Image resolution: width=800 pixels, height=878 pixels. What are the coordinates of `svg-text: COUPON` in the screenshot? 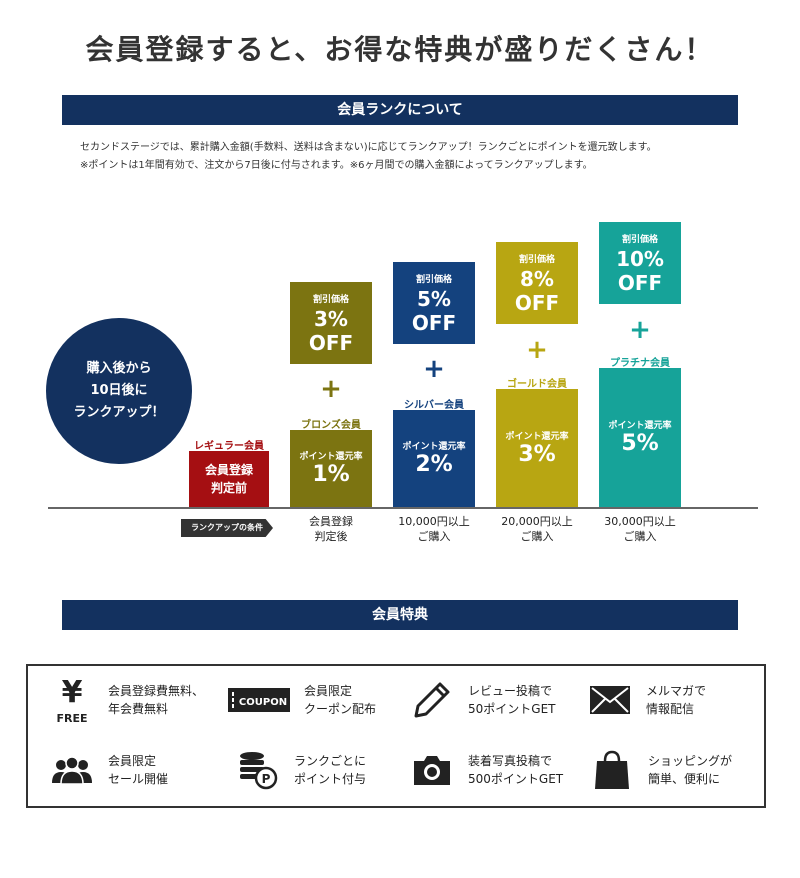 It's located at (263, 702).